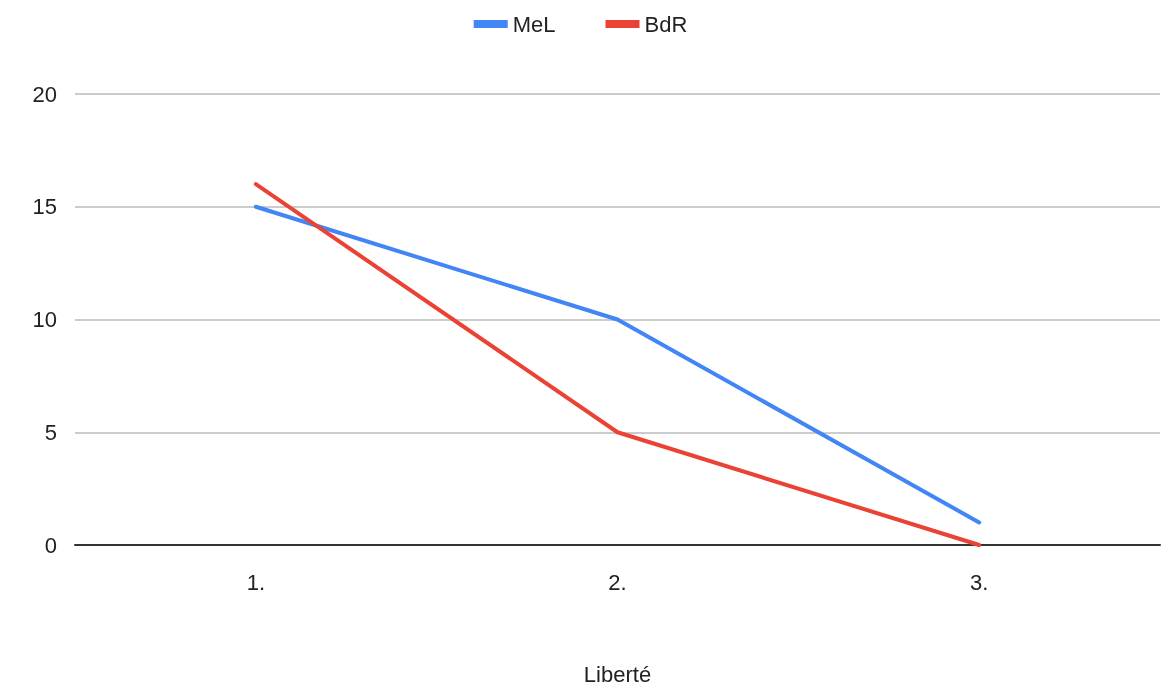  I want to click on y-tick-label: 5, so click(50, 432).